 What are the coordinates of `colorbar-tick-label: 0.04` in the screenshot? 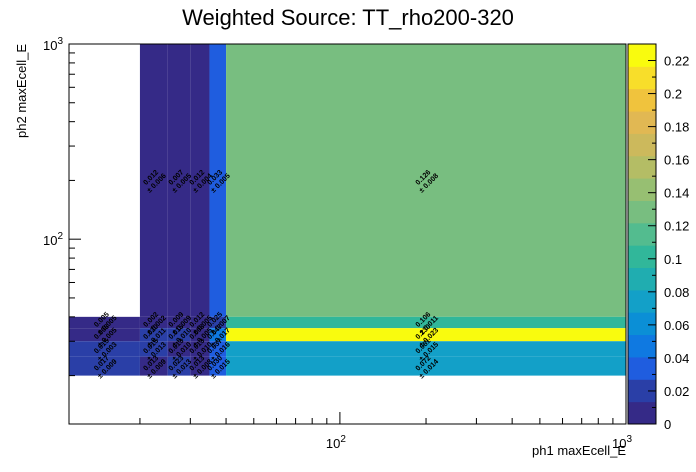 It's located at (676, 358).